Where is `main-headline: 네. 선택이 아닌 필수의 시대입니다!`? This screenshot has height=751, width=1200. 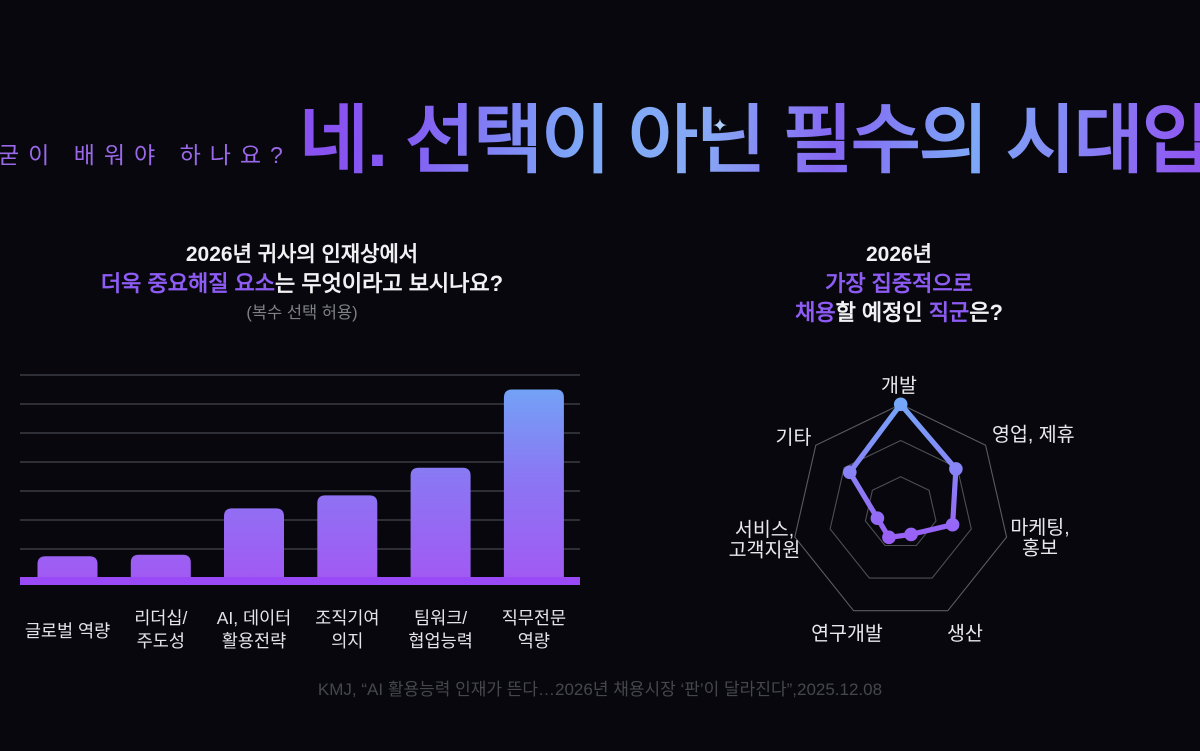 main-headline: 네. 선택이 아닌 필수의 시대입니다! is located at coordinates (749, 141).